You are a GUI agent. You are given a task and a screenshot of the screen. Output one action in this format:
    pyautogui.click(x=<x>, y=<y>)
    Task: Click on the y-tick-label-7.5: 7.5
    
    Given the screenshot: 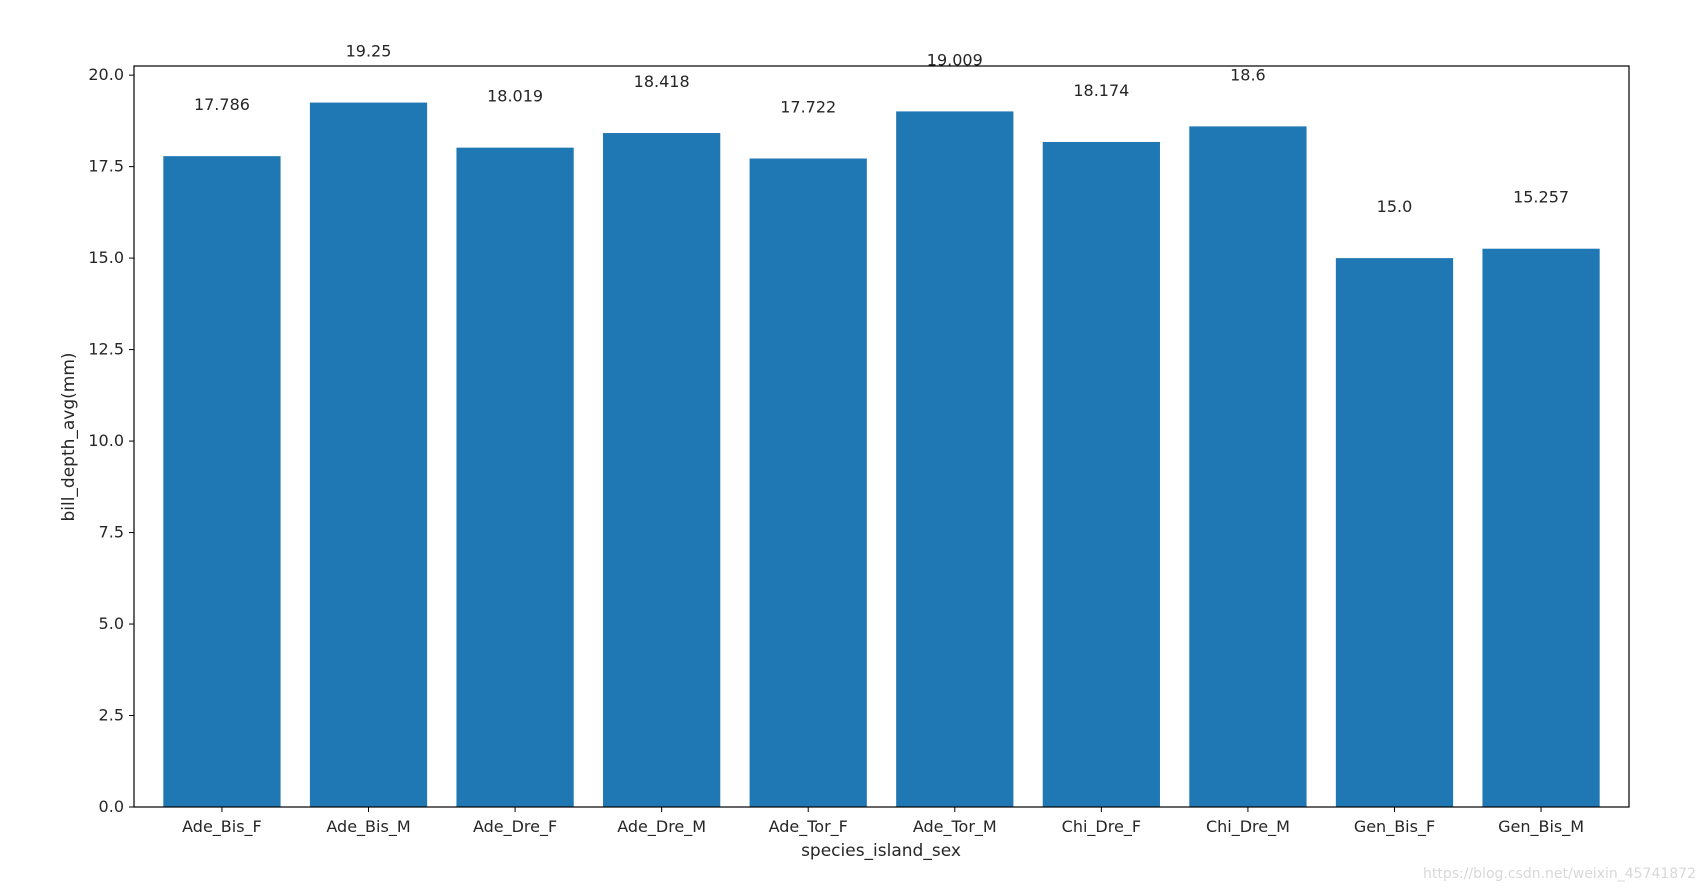 What is the action you would take?
    pyautogui.click(x=111, y=532)
    